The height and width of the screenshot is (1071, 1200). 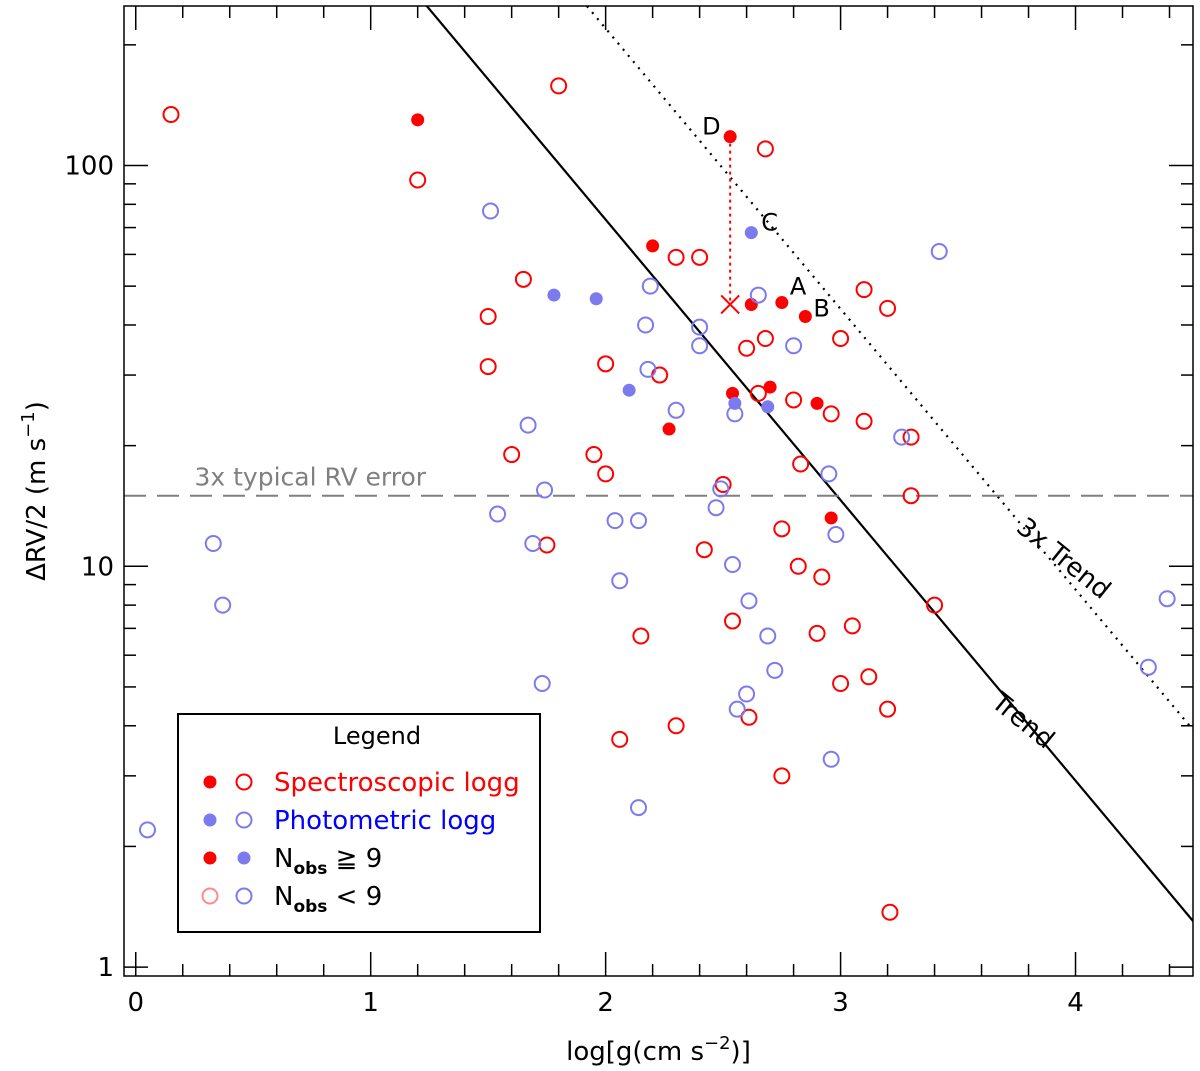 I want to click on point-label-a: A, so click(x=798, y=287).